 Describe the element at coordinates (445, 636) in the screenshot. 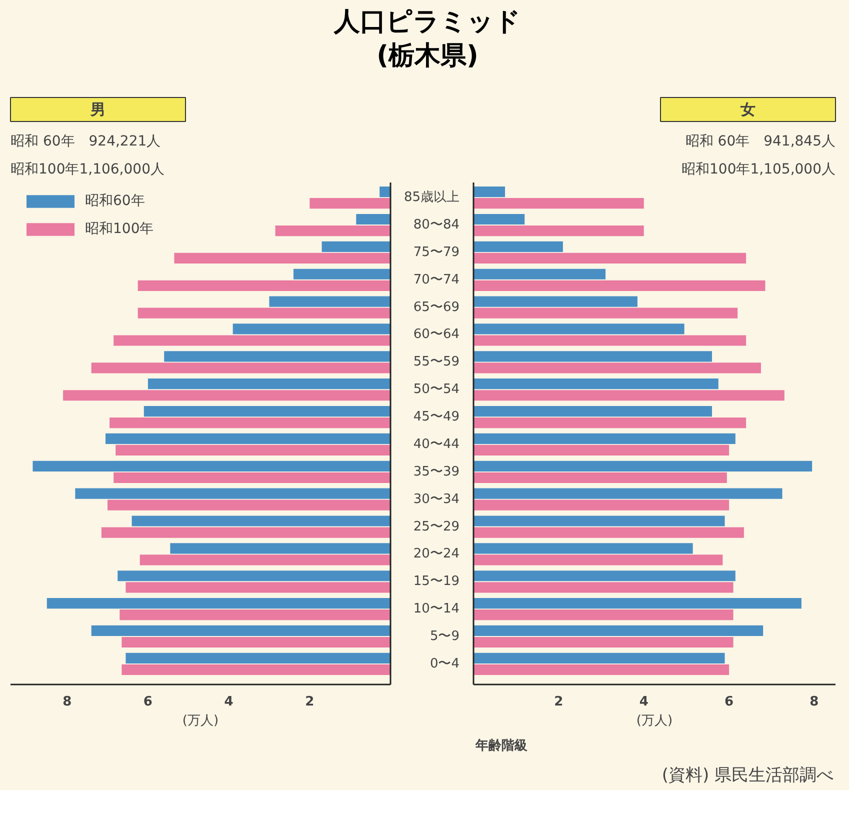

I see `y-tick-label: 5〜9` at that location.